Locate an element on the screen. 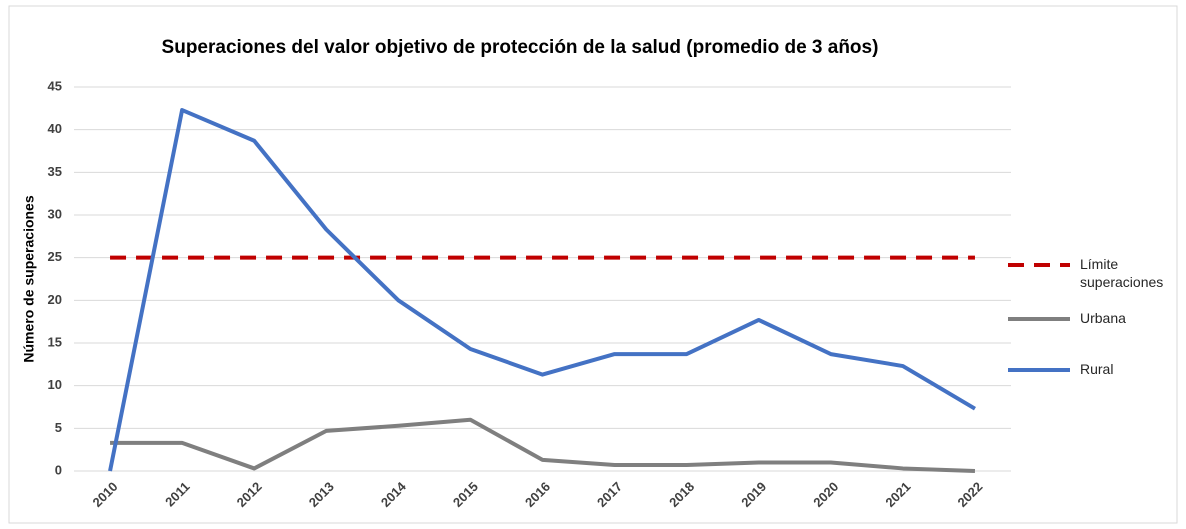  series-line is located at coordinates (543, 445).